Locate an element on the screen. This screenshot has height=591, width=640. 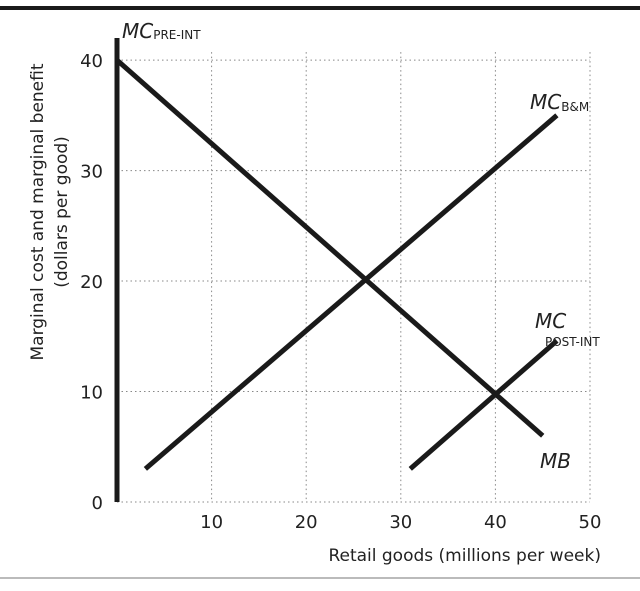
x-tick-label: 50 is located at coordinates (590, 522).